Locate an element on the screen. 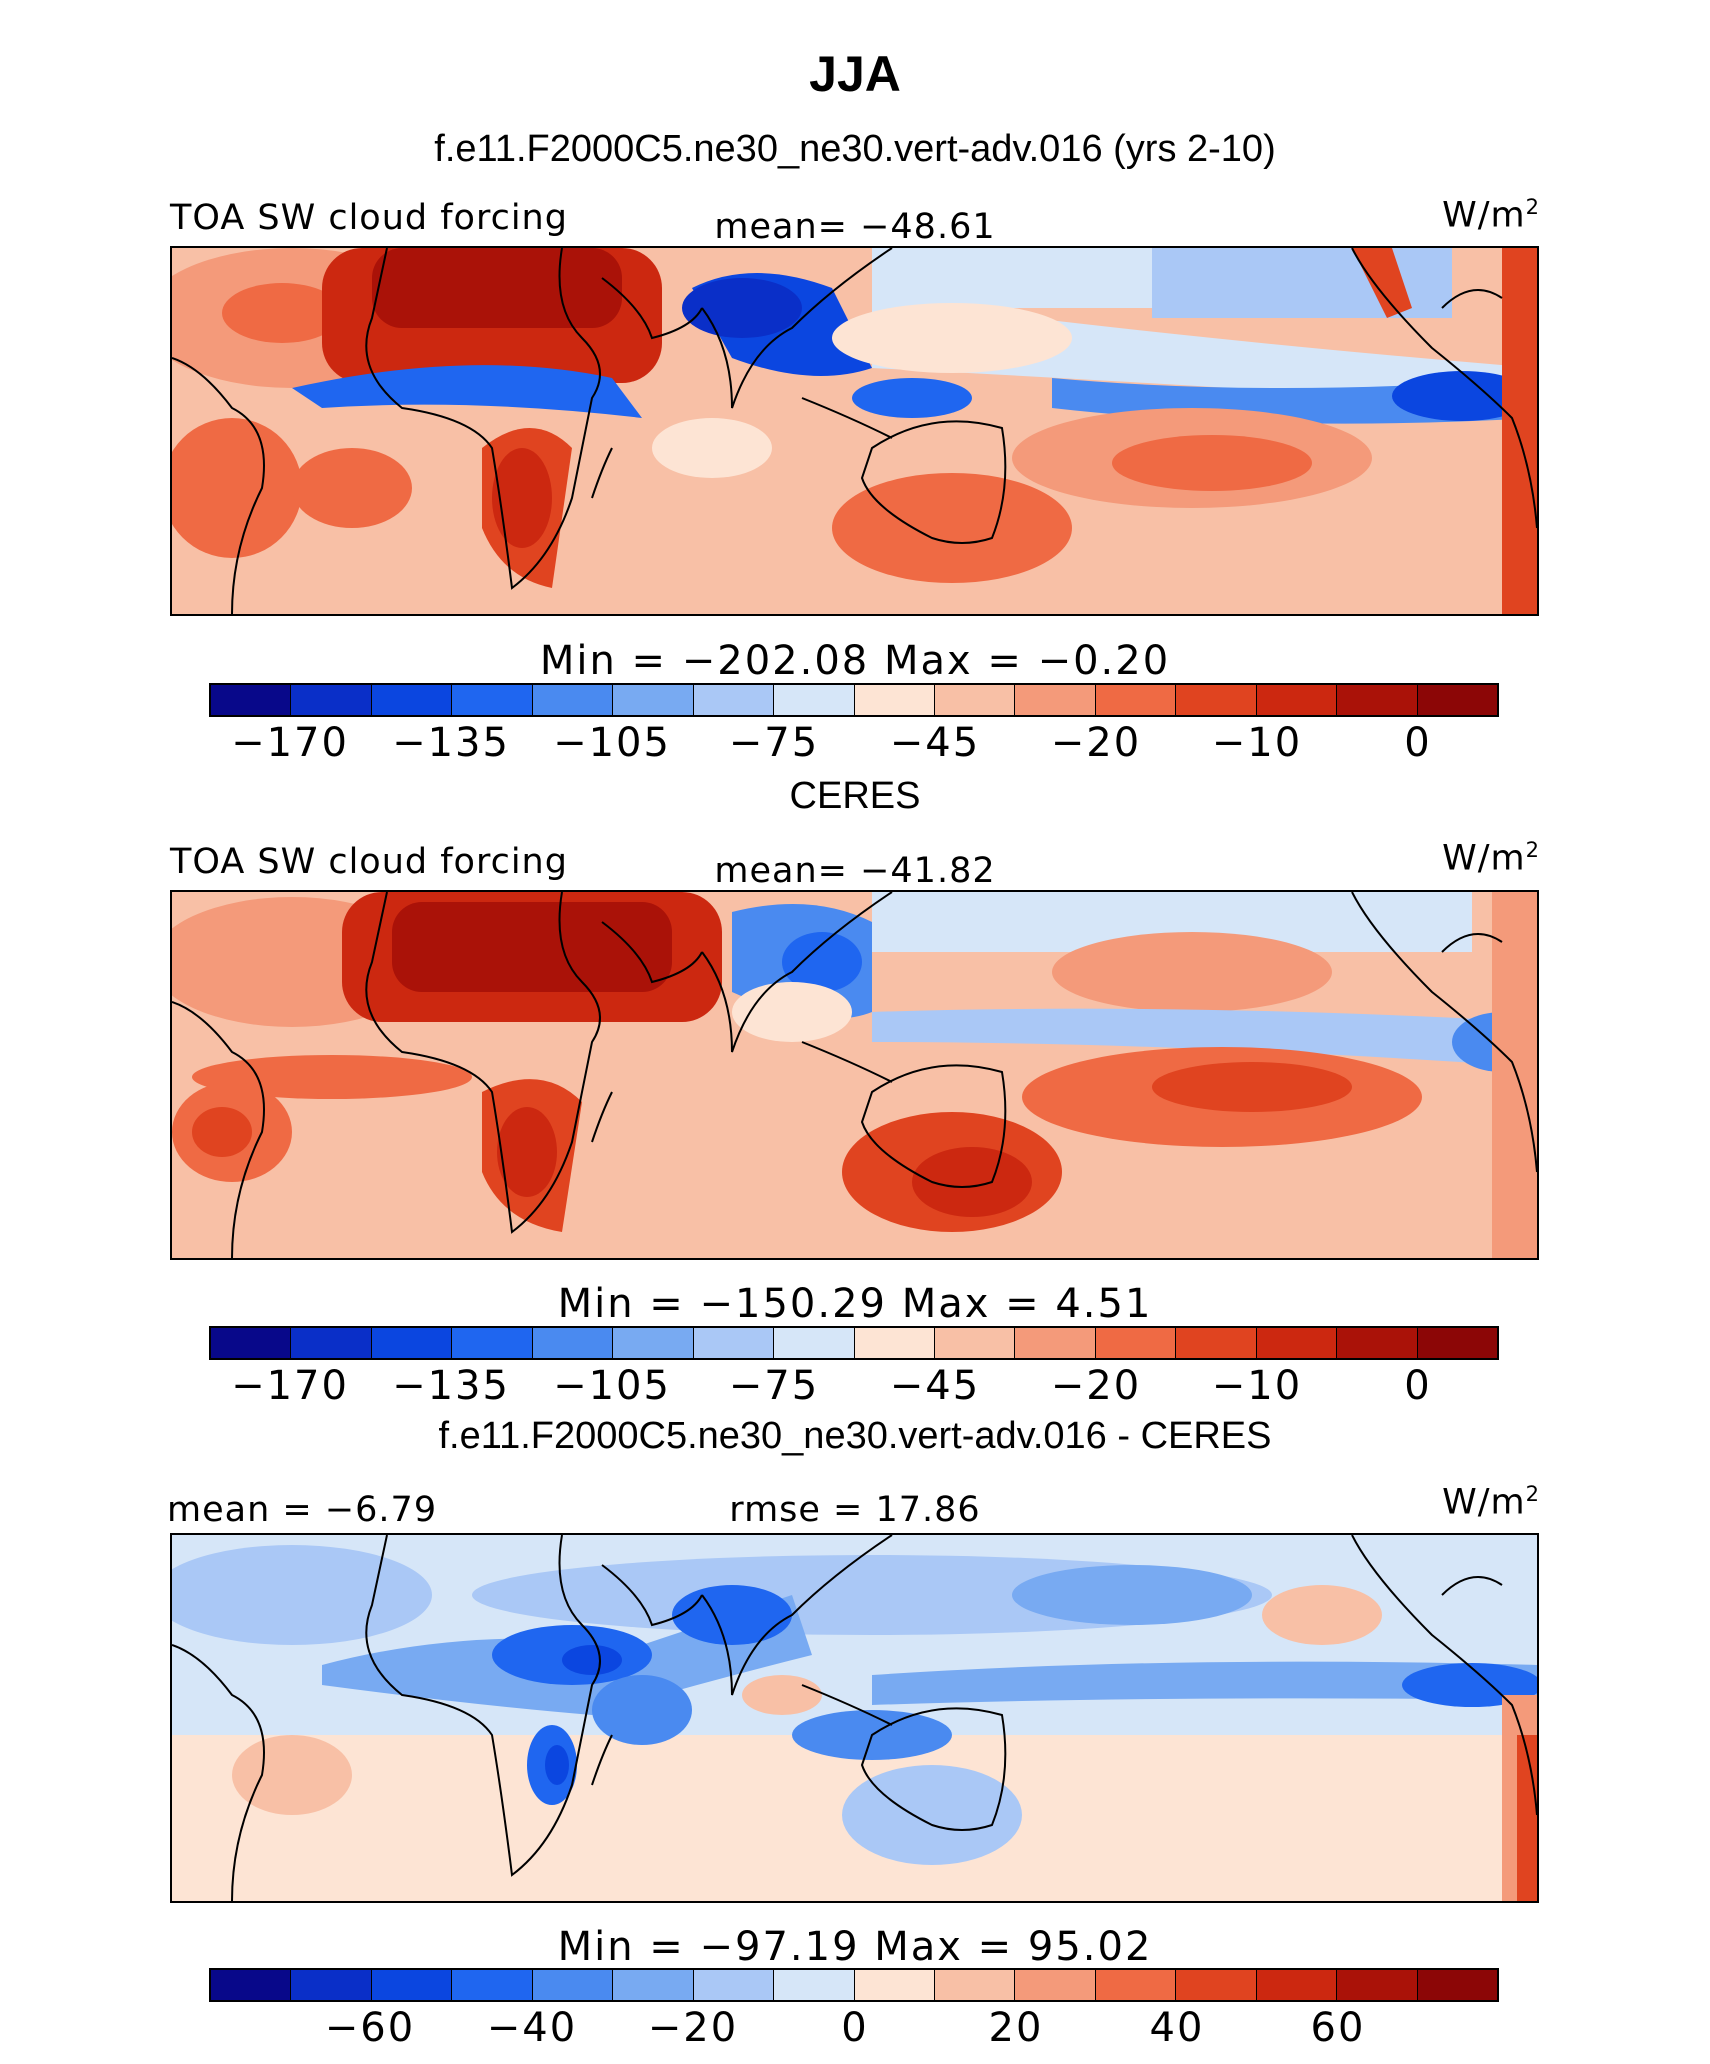  panel-3-minmax: Min = −97.19 Max = 95.02 is located at coordinates (855, 1947).